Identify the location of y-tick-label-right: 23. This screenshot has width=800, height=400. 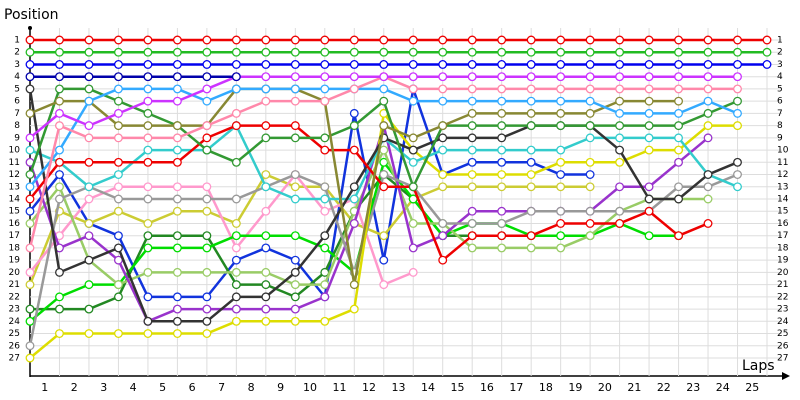
(782, 310).